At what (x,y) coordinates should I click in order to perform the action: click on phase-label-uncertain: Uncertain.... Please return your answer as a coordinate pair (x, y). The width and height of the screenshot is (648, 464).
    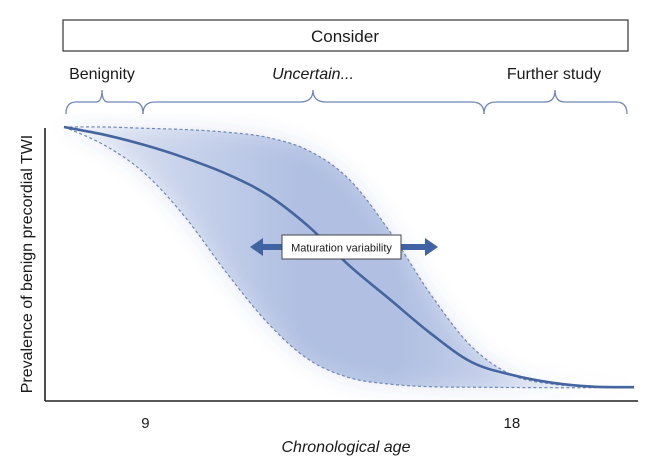
    Looking at the image, I should click on (313, 74).